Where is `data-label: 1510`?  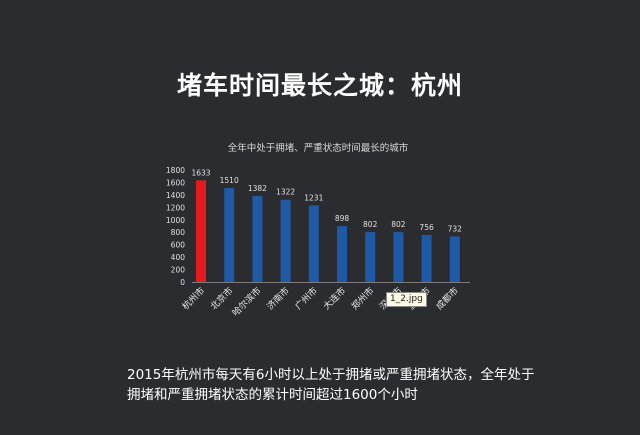 data-label: 1510 is located at coordinates (229, 180).